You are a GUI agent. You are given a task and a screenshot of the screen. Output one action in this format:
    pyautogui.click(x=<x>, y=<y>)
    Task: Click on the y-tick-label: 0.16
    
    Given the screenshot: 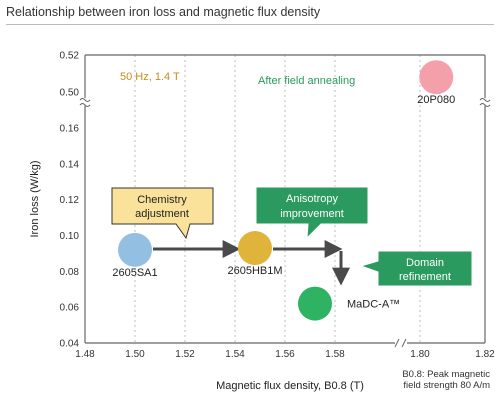 What is the action you would take?
    pyautogui.click(x=70, y=129)
    